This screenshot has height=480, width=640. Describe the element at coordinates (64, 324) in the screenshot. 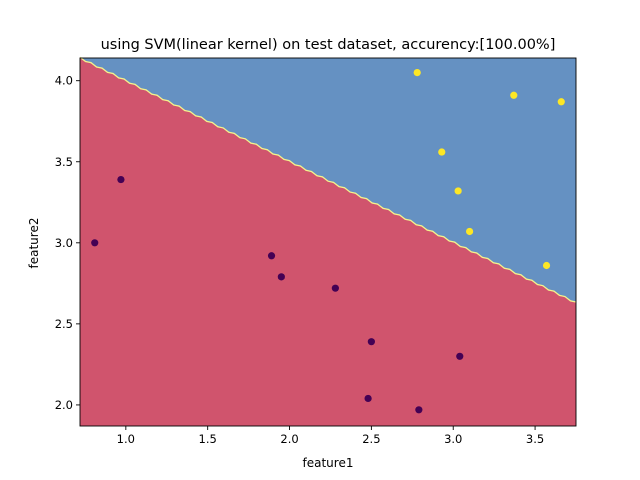

I see `y-tick-label-1: 2.5` at that location.